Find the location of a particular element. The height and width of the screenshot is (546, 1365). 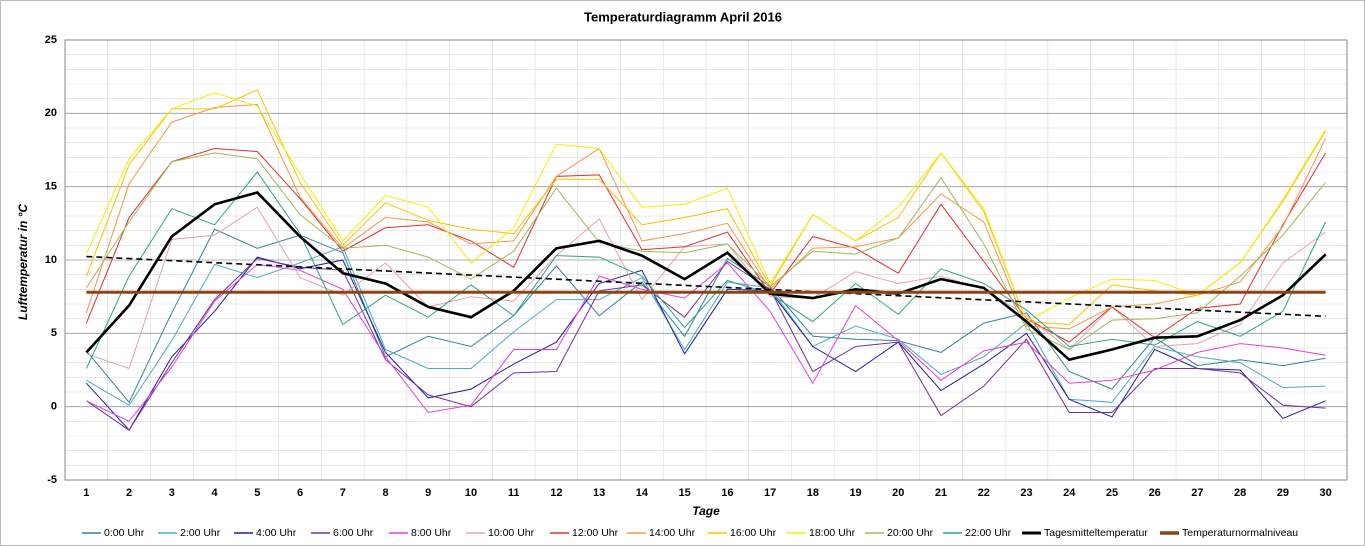

legend-label: Tagesmitteltemperatur is located at coordinates (1096, 533).